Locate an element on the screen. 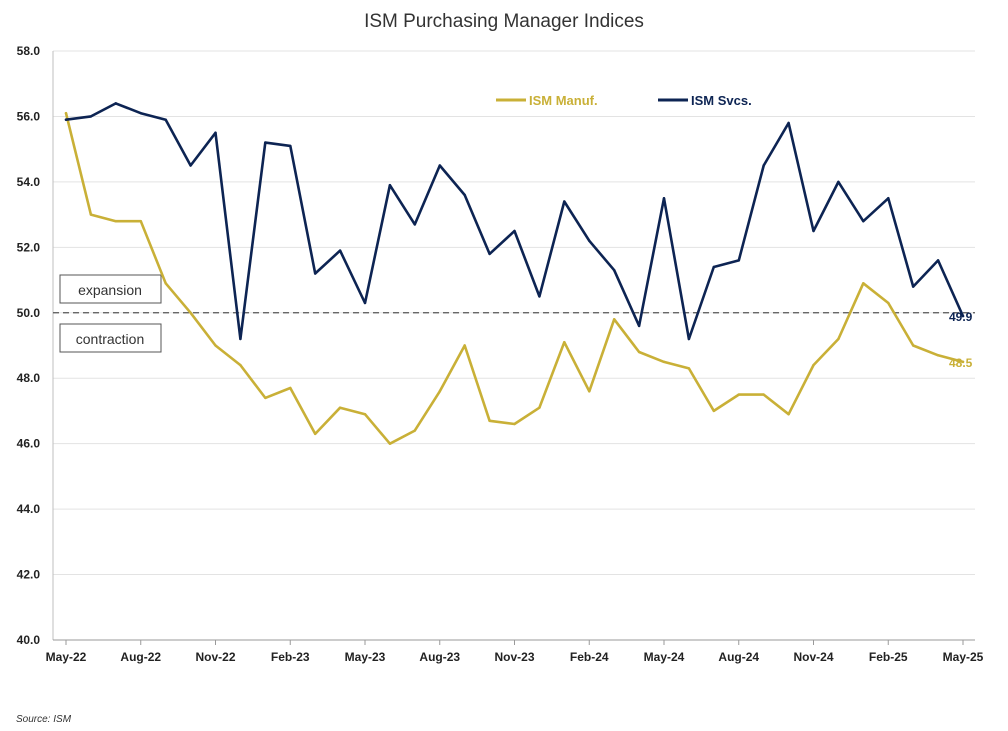  y-tick-label: 54.0 is located at coordinates (29, 182).